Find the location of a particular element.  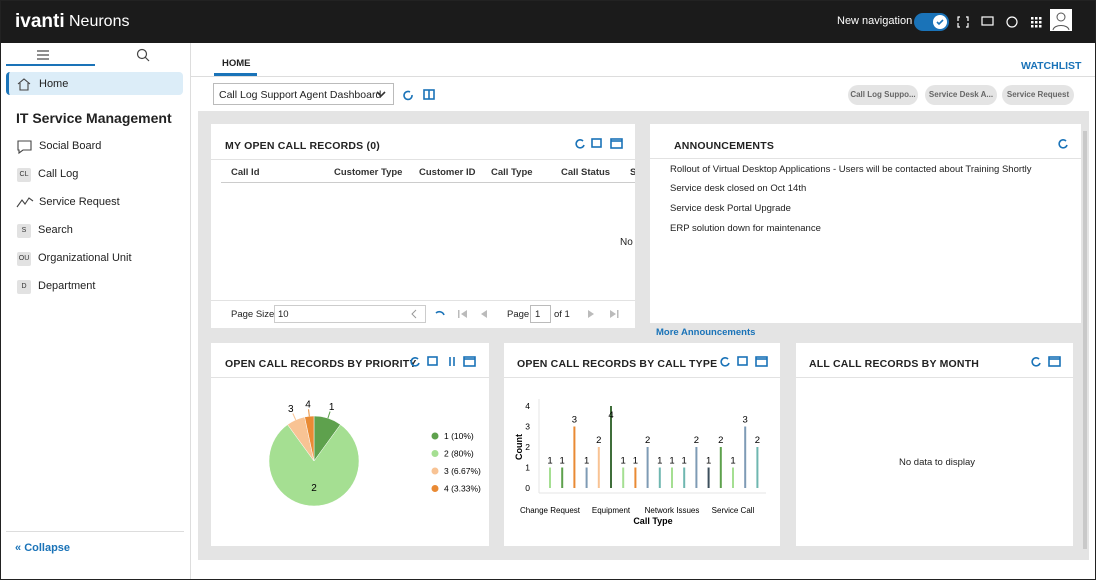

screen-icon is located at coordinates (987, 21).